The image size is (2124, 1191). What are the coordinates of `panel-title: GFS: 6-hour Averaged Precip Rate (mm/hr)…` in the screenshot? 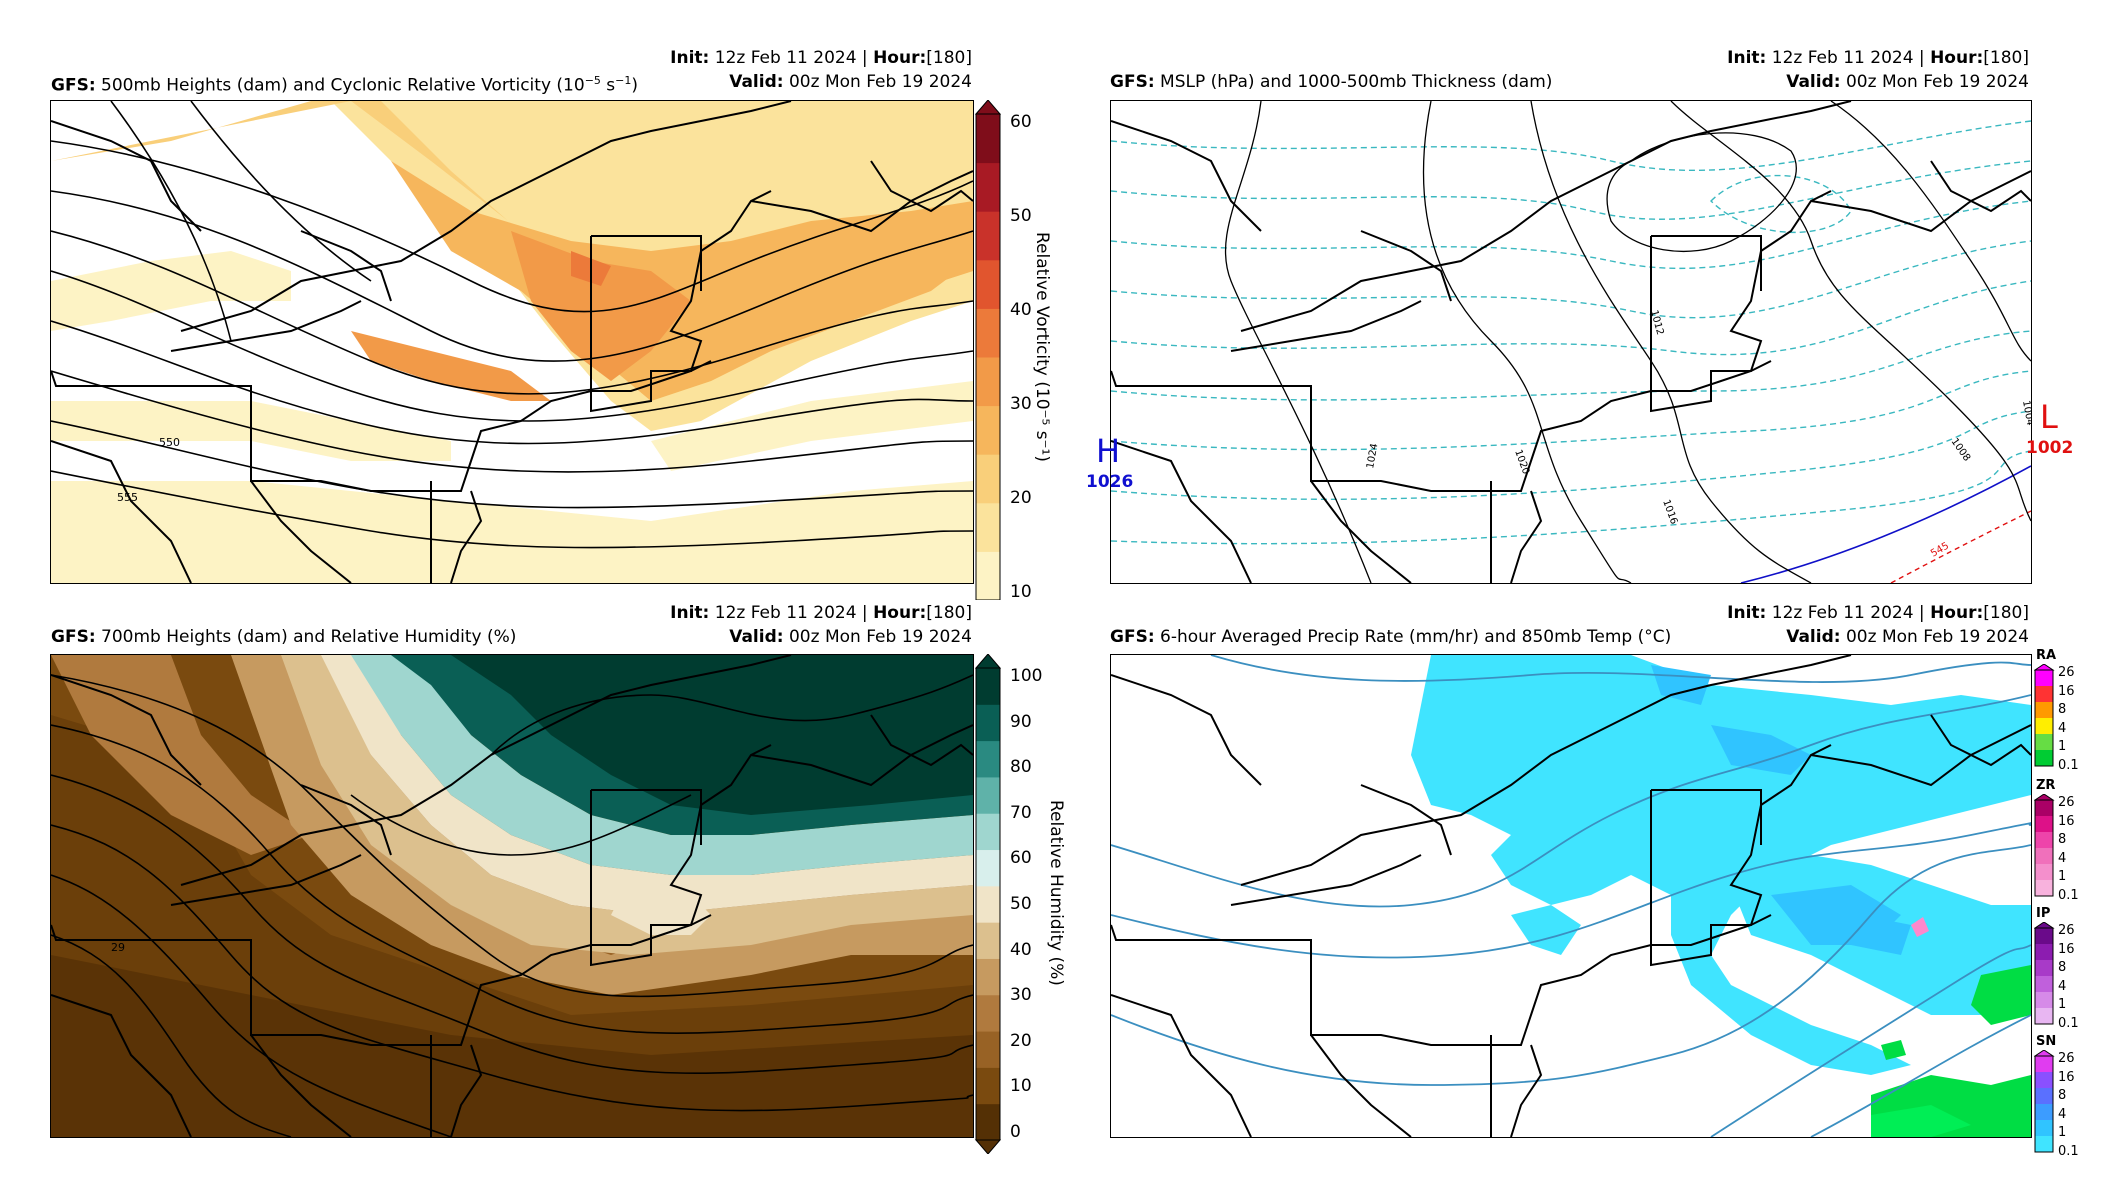 It's located at (1391, 637).